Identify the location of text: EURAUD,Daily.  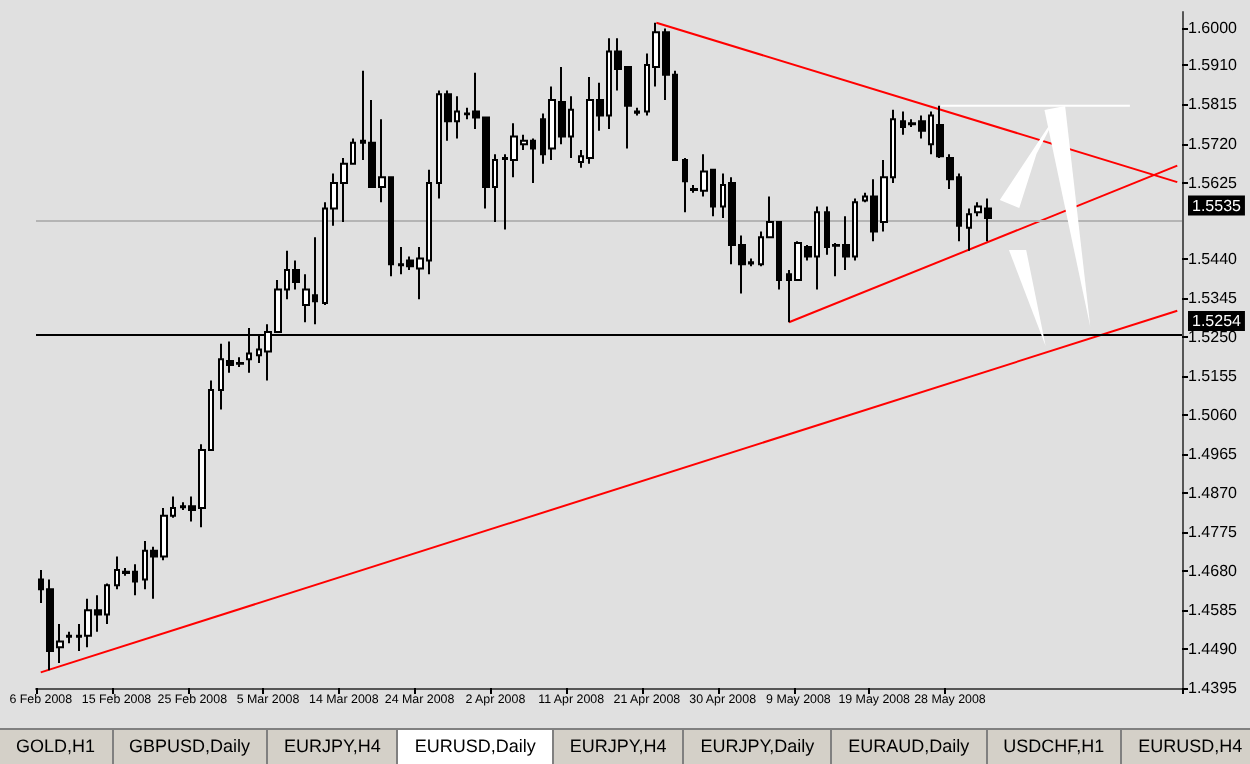
(910, 747).